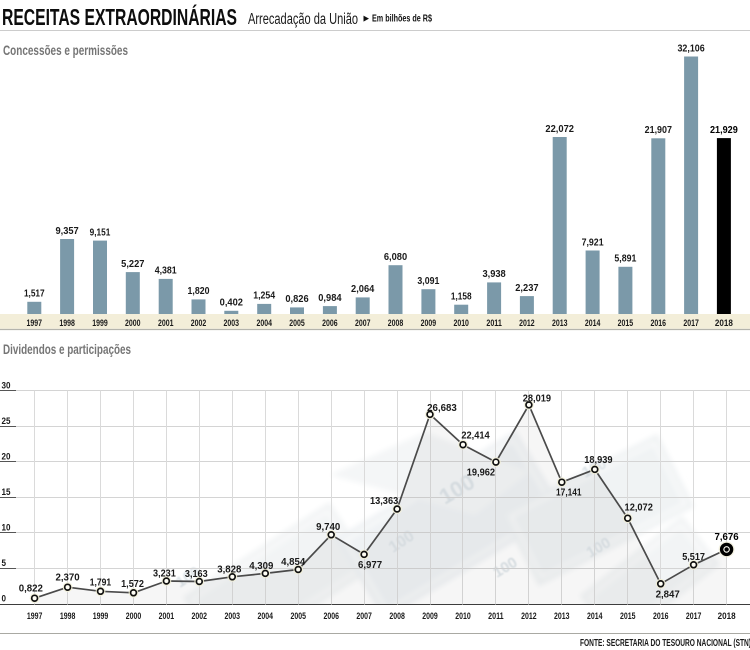 The image size is (750, 650). What do you see at coordinates (4, 599) in the screenshot?
I see `svg-text: 0` at bounding box center [4, 599].